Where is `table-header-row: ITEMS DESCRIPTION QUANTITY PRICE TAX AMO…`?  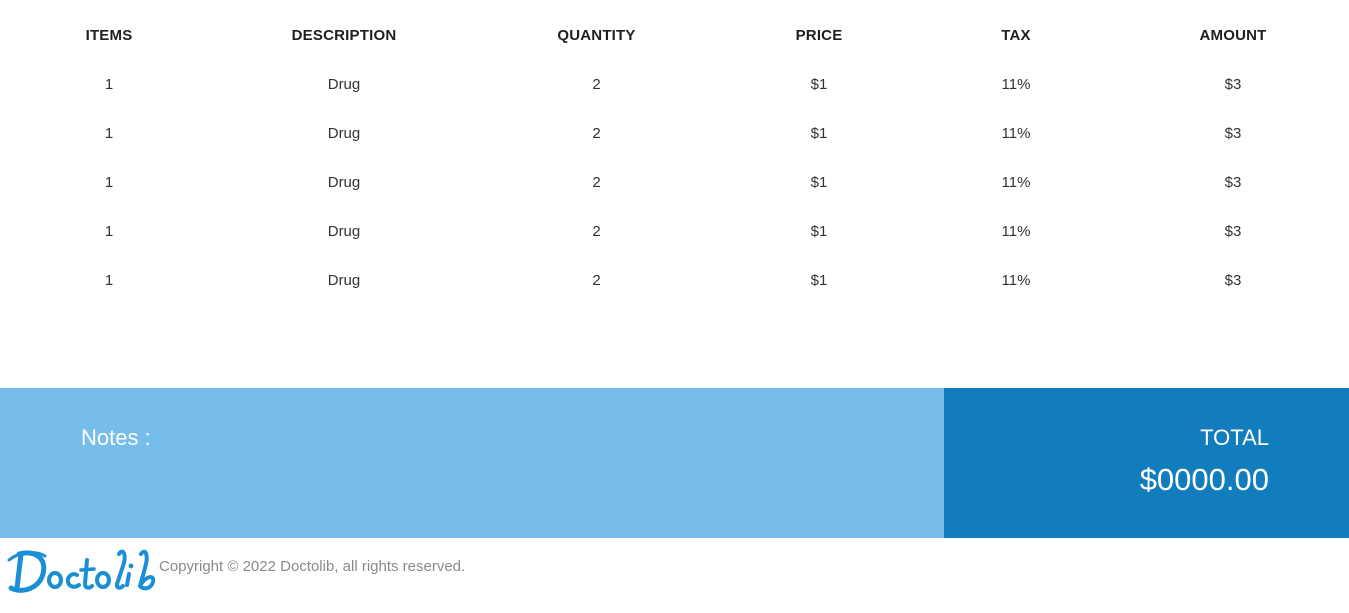 table-header-row: ITEMS DESCRIPTION QUANTITY PRICE TAX AMO… is located at coordinates (674, 35).